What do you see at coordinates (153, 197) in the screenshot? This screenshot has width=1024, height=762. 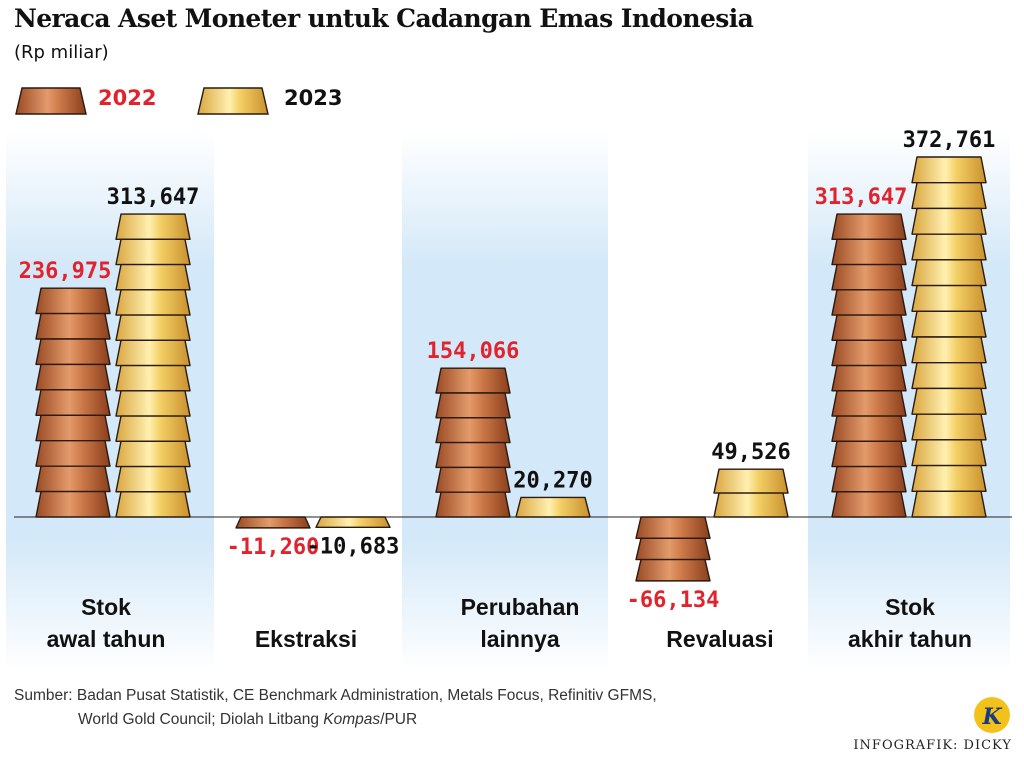 I see `value-label-2023-0: 313,647` at bounding box center [153, 197].